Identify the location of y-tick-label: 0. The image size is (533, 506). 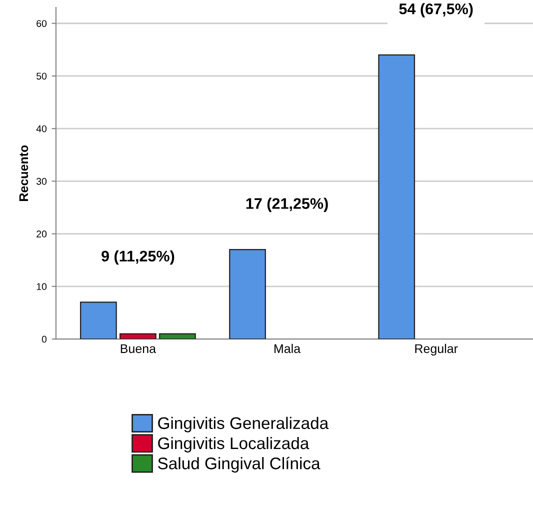
(44, 339).